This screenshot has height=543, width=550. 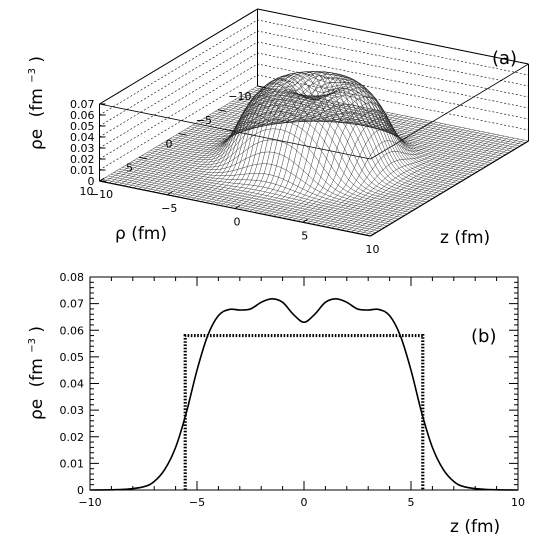 I want to click on z-axis-tick-label: −5, so click(x=169, y=208).